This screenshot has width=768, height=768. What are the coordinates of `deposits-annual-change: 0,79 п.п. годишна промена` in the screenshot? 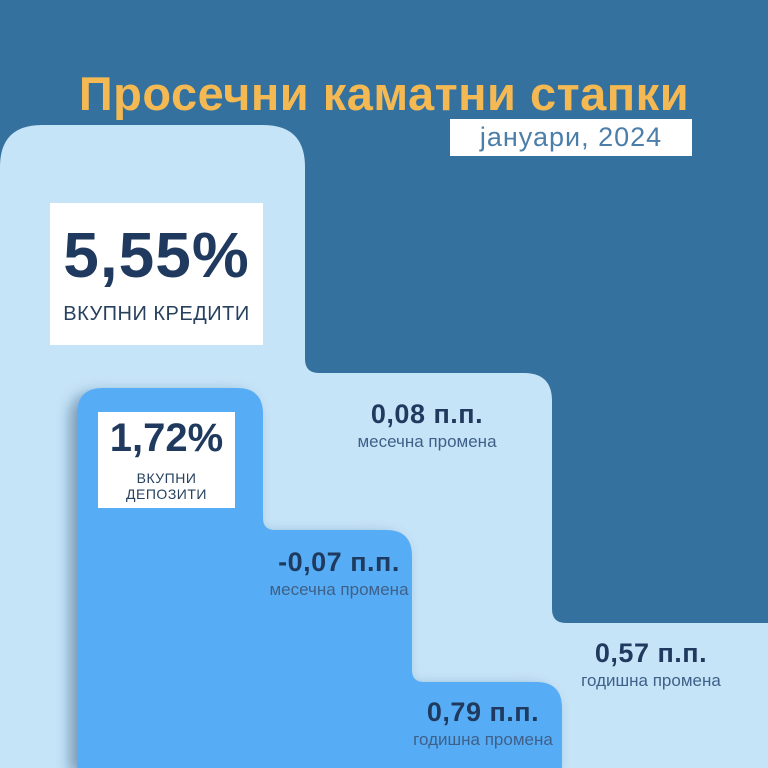 It's located at (483, 723).